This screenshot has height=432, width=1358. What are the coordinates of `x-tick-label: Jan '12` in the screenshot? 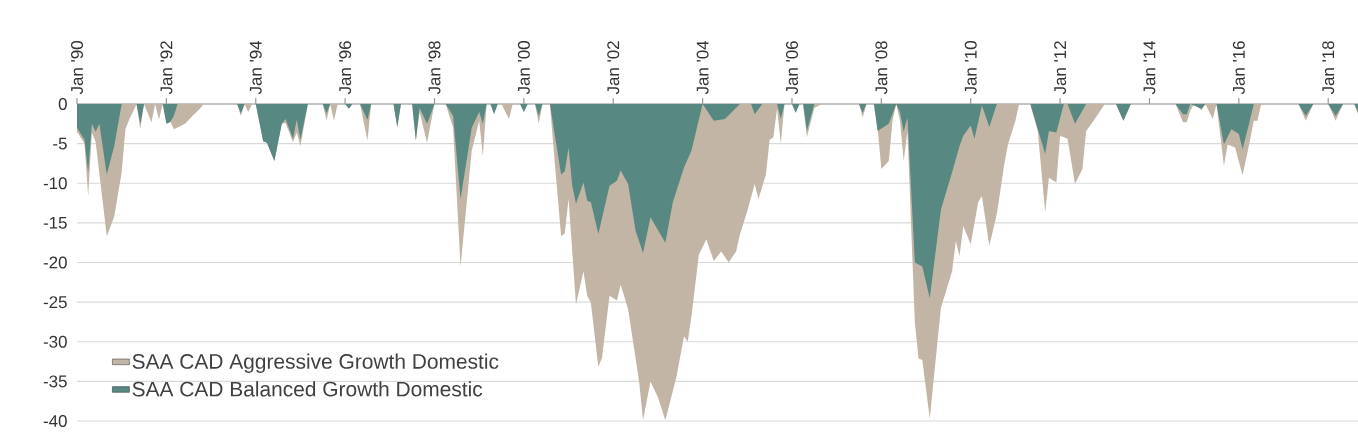 It's located at (1060, 68).